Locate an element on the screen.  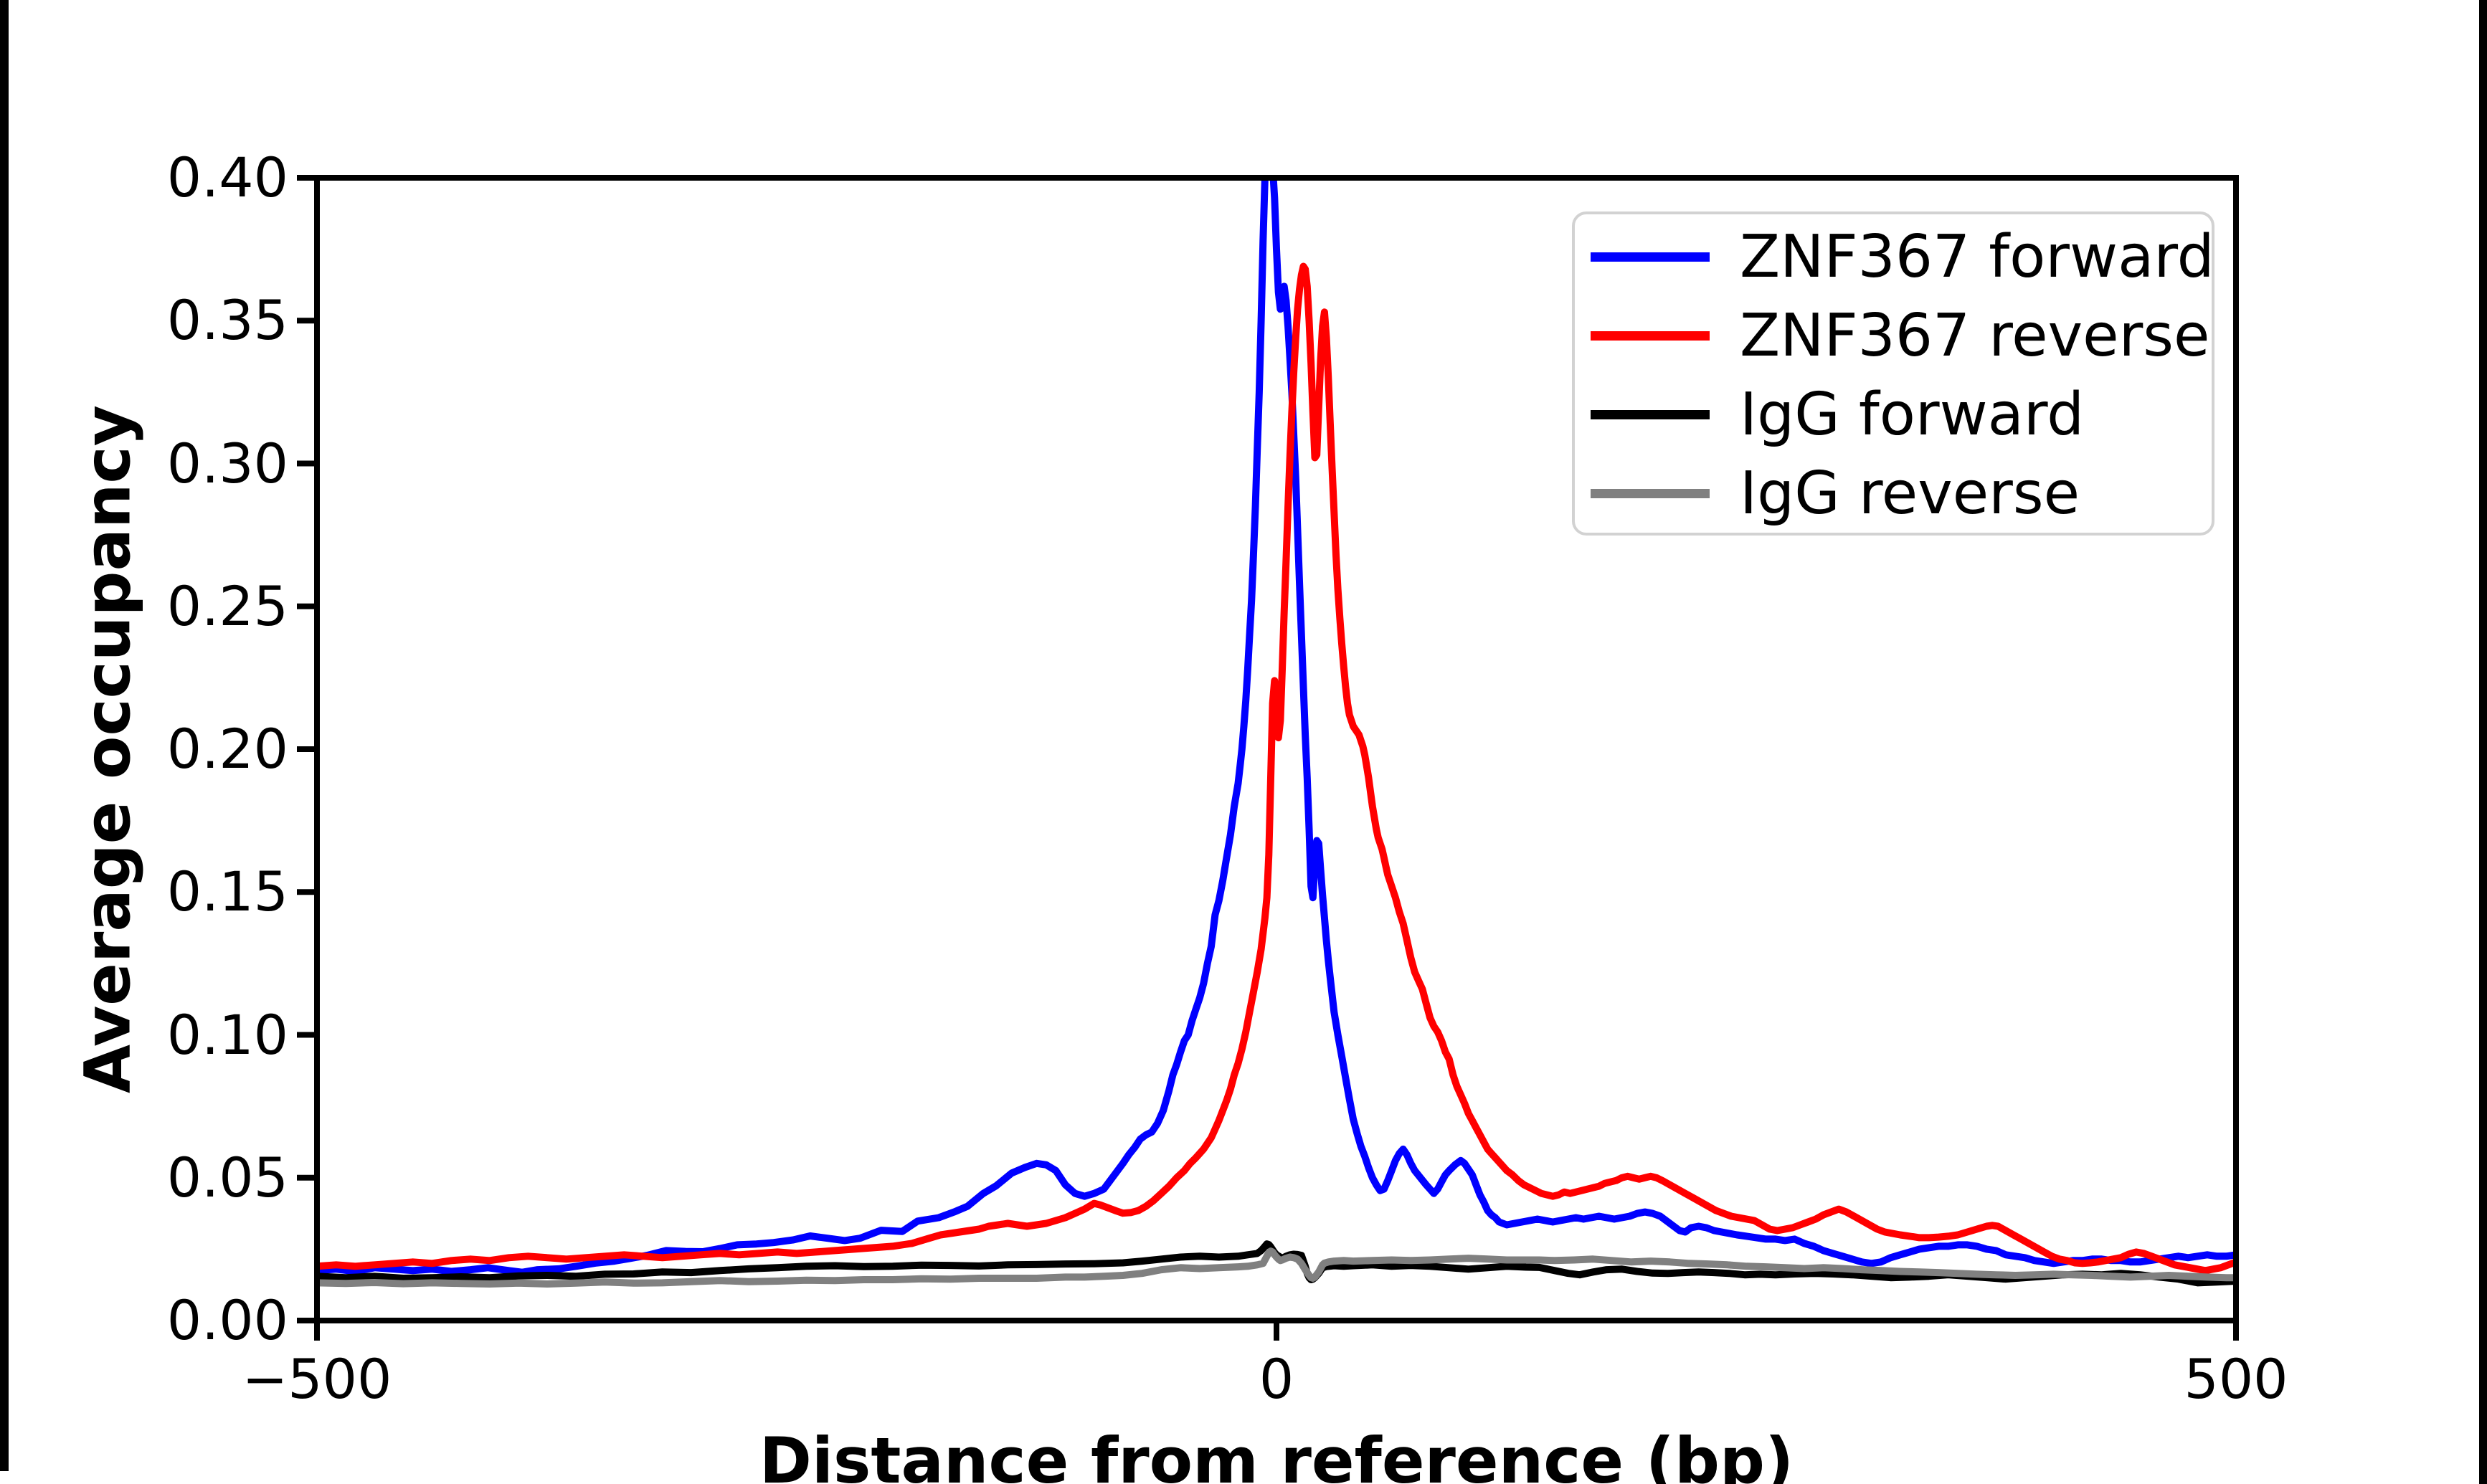
y-tick-label: 0.15 is located at coordinates (227, 892).